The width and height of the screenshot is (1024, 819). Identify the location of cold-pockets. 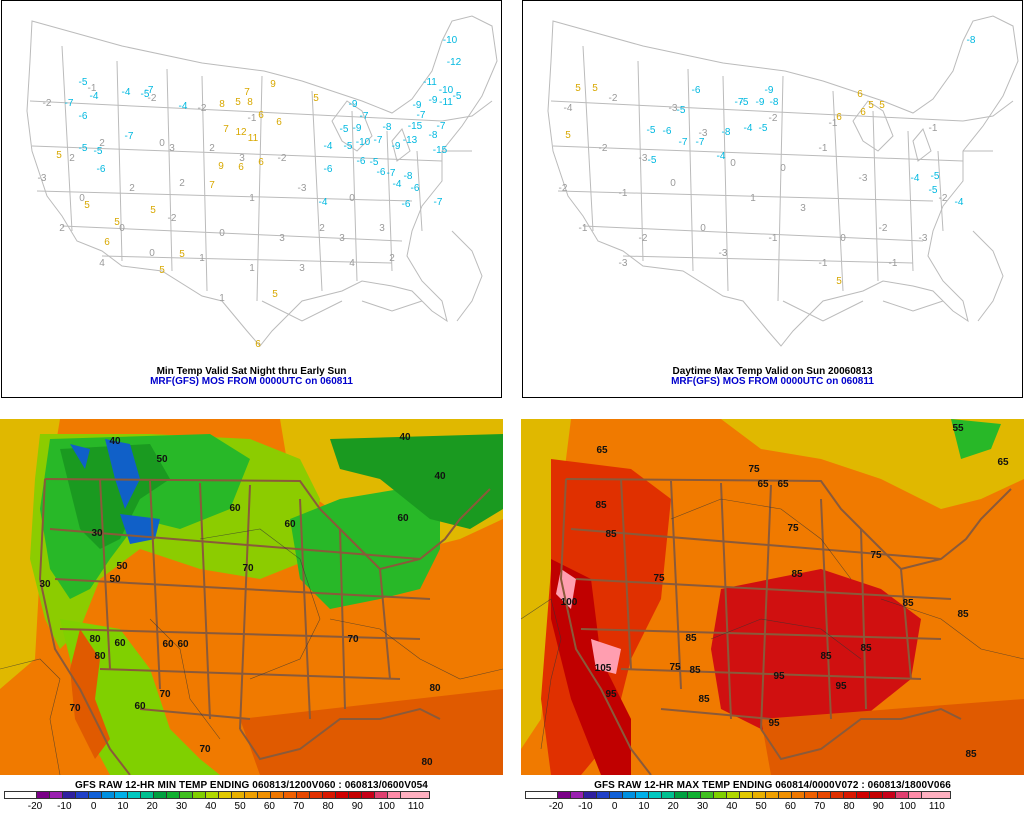
(115, 491).